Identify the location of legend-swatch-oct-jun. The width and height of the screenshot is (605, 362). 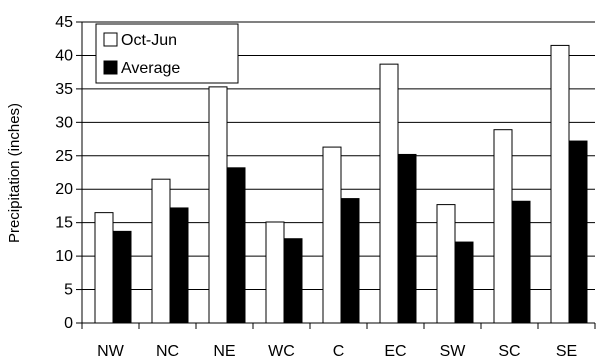
(110, 39).